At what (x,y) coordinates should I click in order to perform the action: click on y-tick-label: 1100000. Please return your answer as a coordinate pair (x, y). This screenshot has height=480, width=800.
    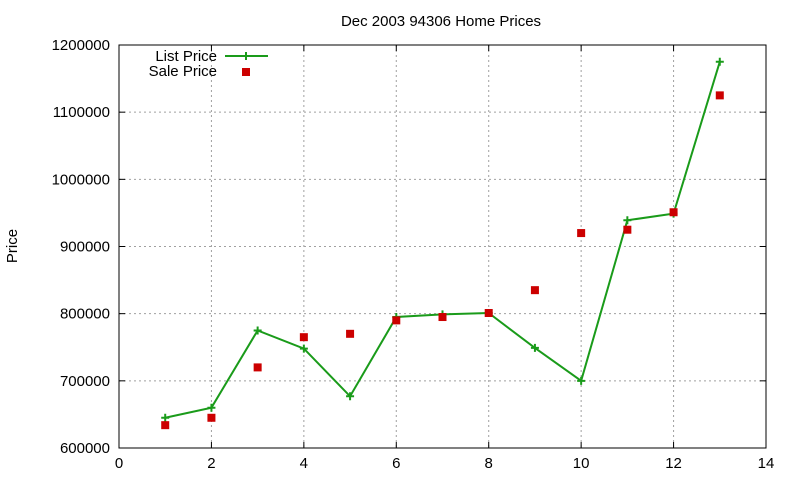
    Looking at the image, I should click on (81, 112).